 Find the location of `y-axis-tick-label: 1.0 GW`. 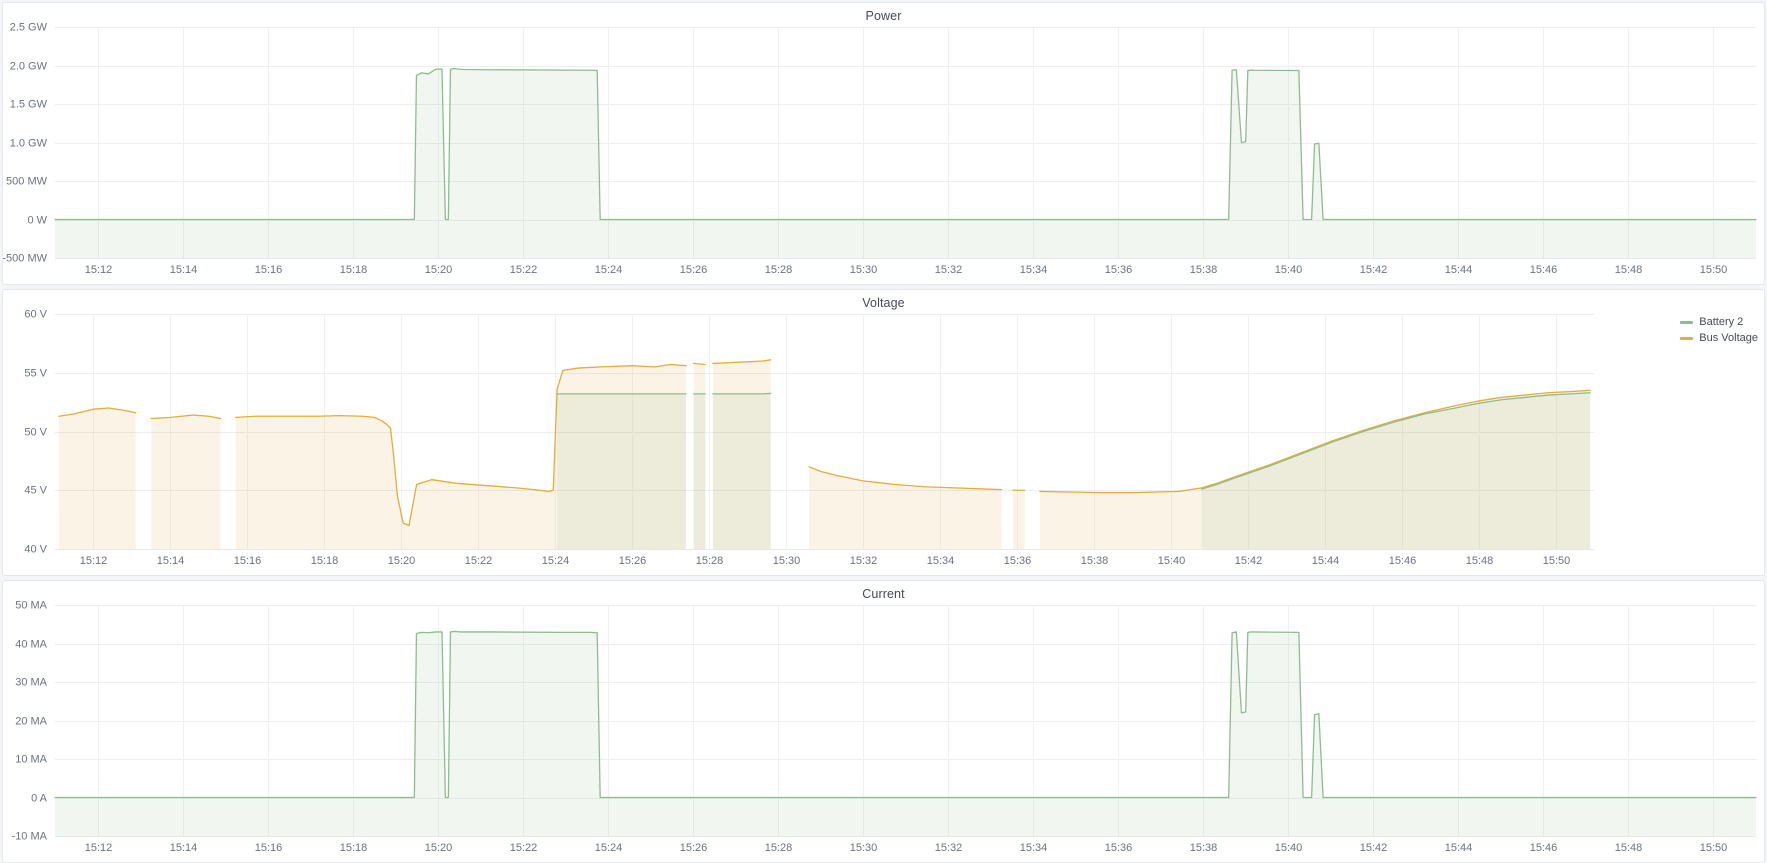

y-axis-tick-label: 1.0 GW is located at coordinates (29, 143).